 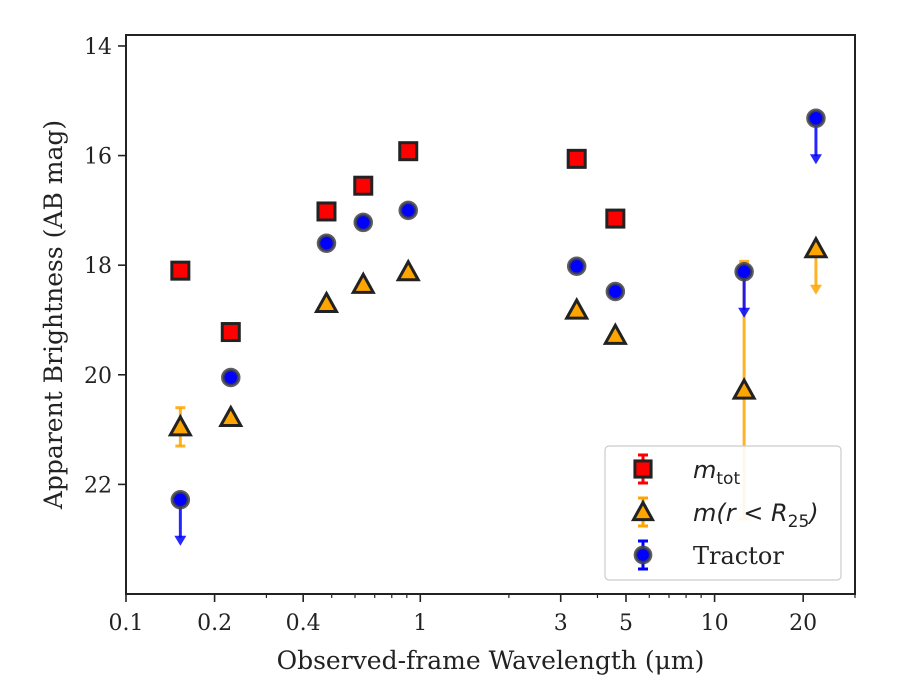 I want to click on legend: mtot m(r < R25) Tractor, so click(x=723, y=513).